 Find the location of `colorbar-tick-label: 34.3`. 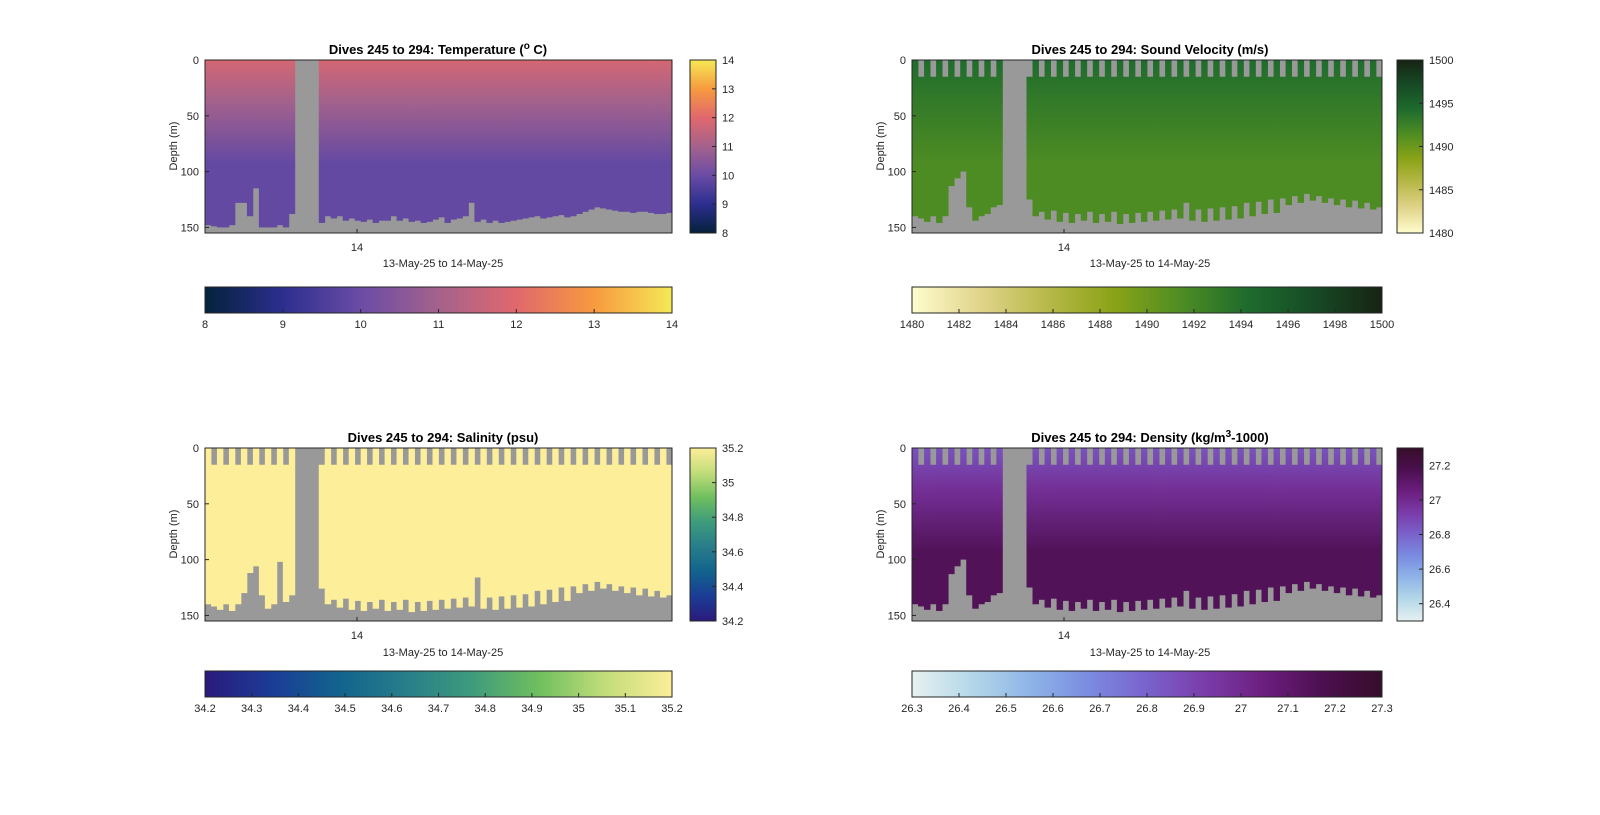

colorbar-tick-label: 34.3 is located at coordinates (251, 709).